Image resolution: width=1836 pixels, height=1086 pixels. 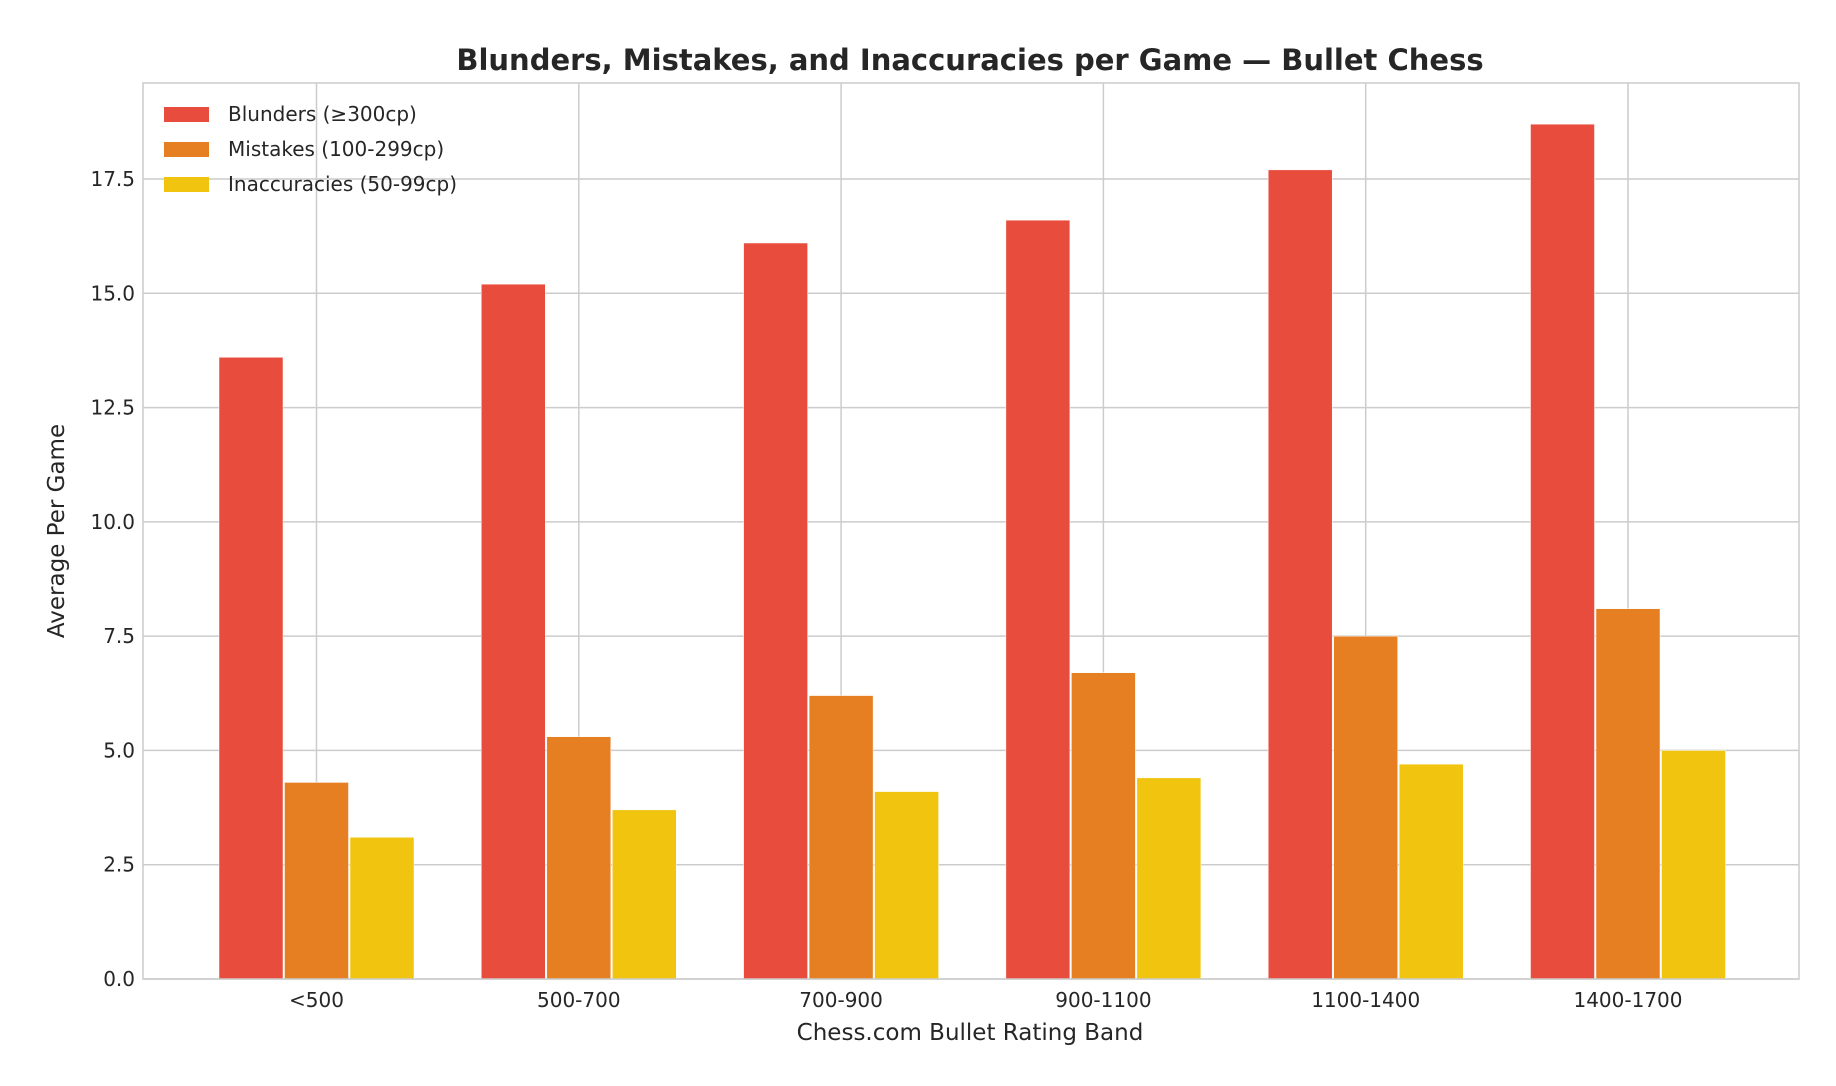 What do you see at coordinates (1103, 1000) in the screenshot?
I see `x-tick-label: 900-1100` at bounding box center [1103, 1000].